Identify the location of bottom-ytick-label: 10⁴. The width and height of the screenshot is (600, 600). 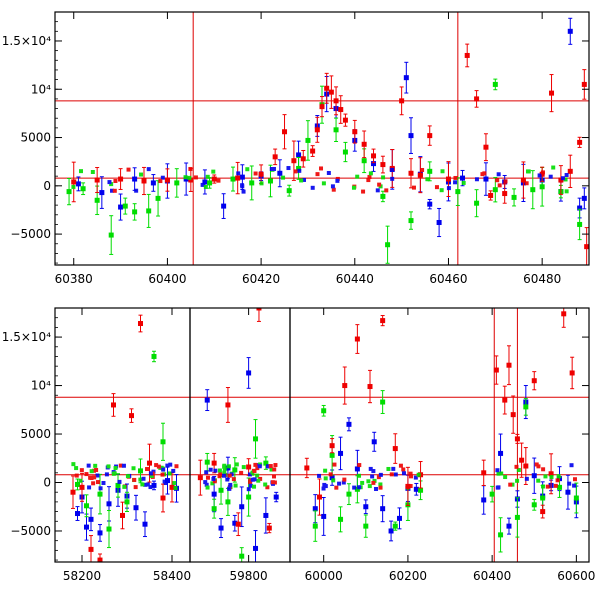
(41, 386).